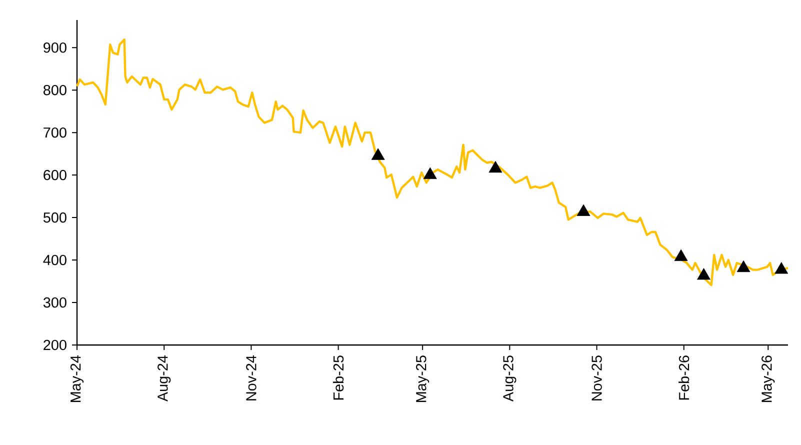  I want to click on x-tick-label: May-26, so click(768, 379).